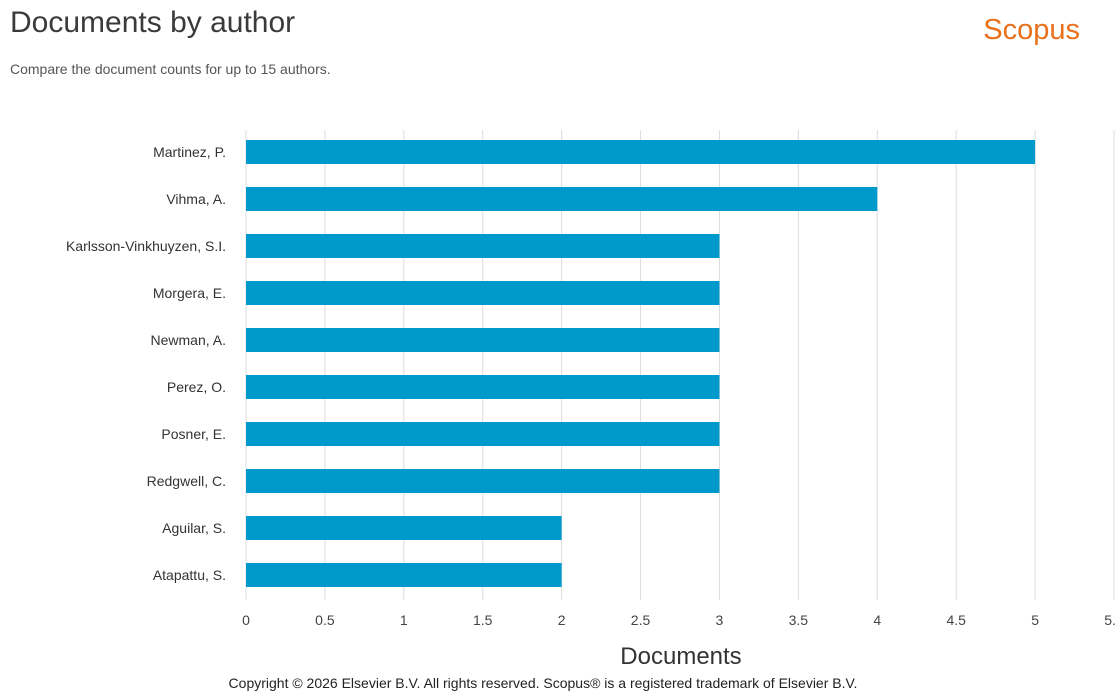 Image resolution: width=1116 pixels, height=693 pixels. What do you see at coordinates (562, 620) in the screenshot?
I see `x-tick-label: 2` at bounding box center [562, 620].